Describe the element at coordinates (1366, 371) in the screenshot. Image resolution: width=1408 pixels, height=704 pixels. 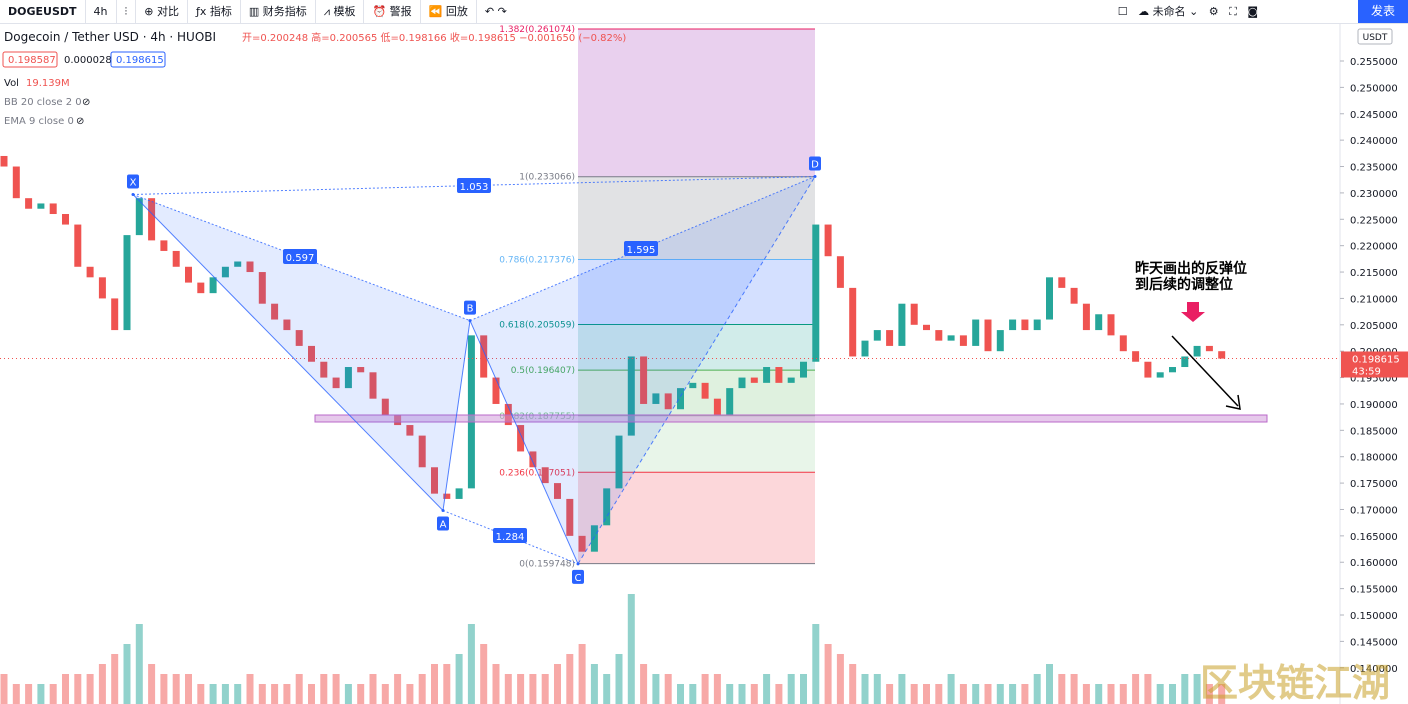
I see `countdown: 43:59` at that location.